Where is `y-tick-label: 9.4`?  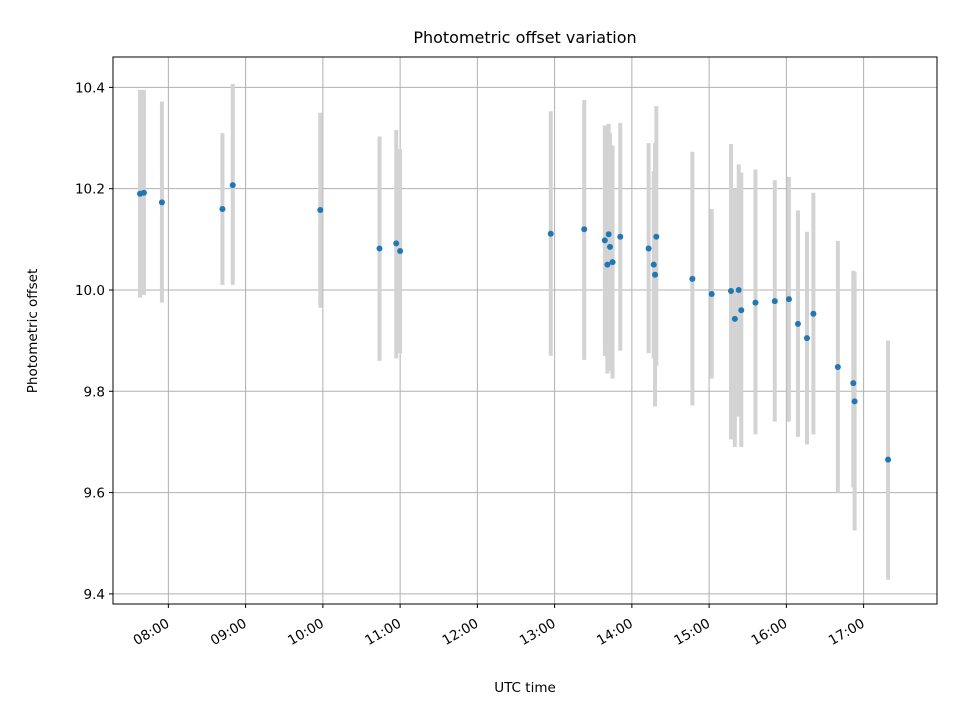 y-tick-label: 9.4 is located at coordinates (94, 595).